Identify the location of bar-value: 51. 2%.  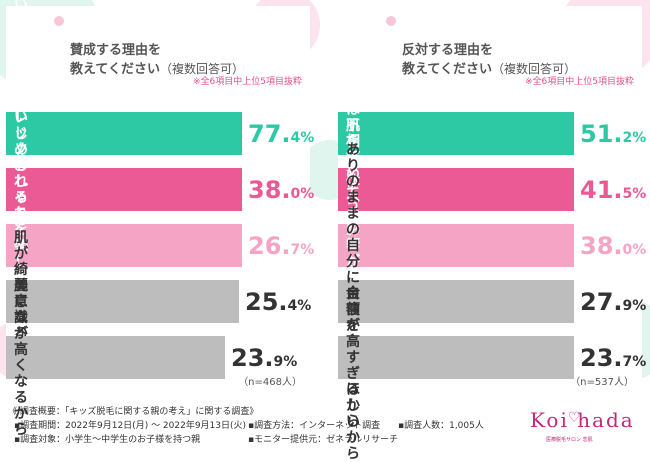
(613, 133).